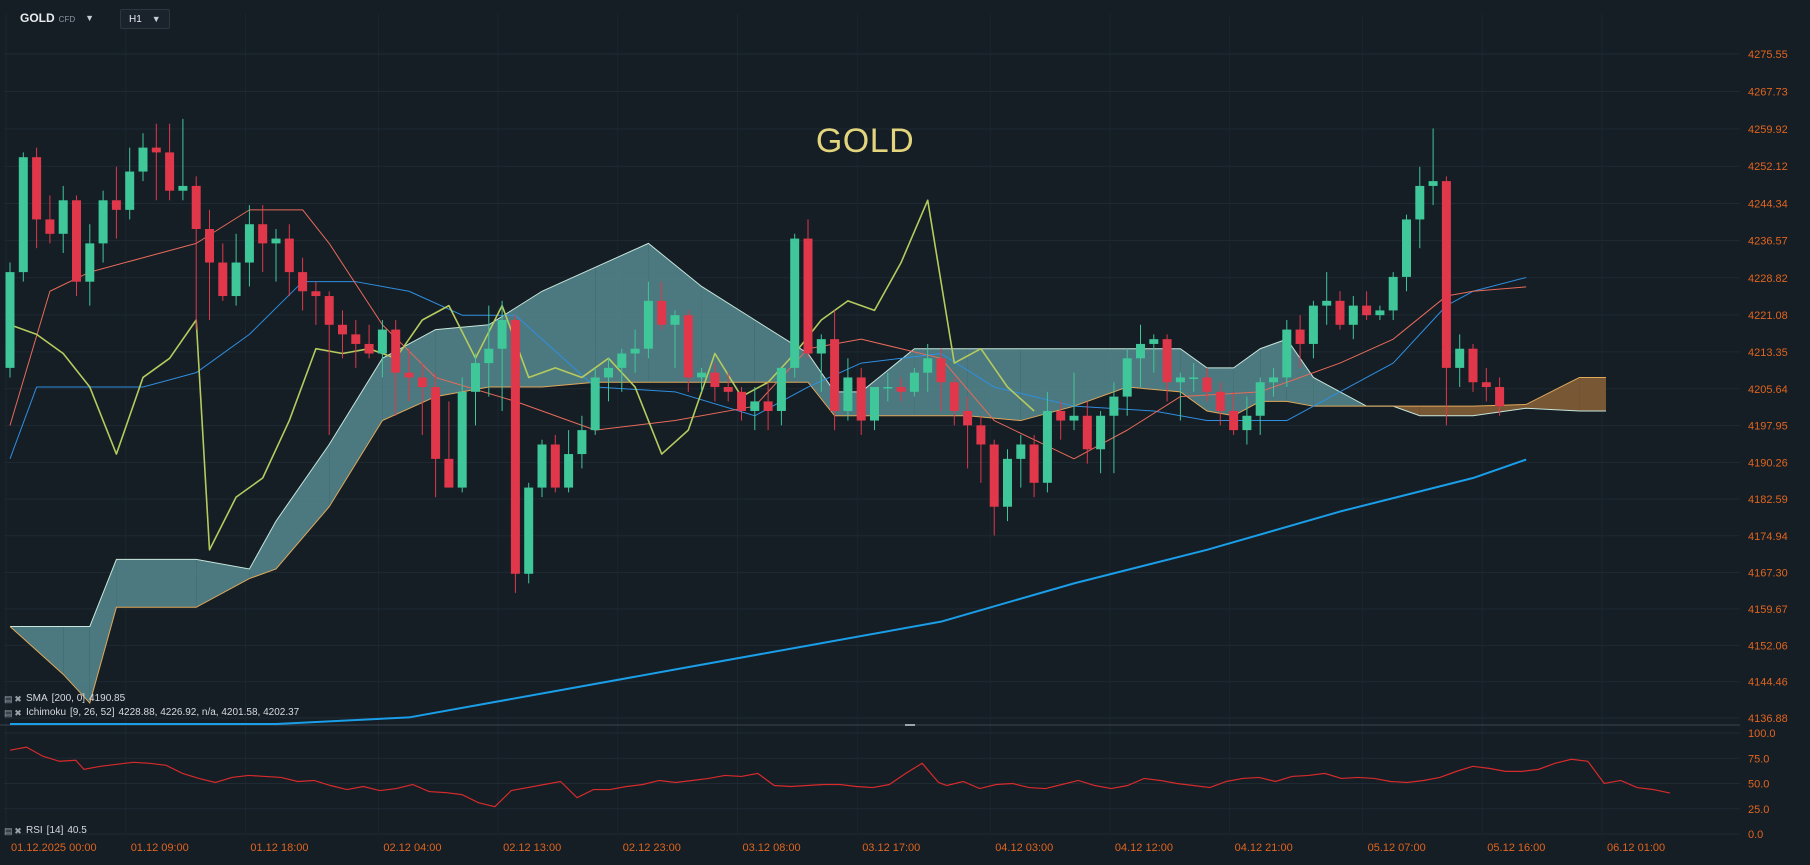  I want to click on price-tick-label: 4228.82, so click(1768, 279).